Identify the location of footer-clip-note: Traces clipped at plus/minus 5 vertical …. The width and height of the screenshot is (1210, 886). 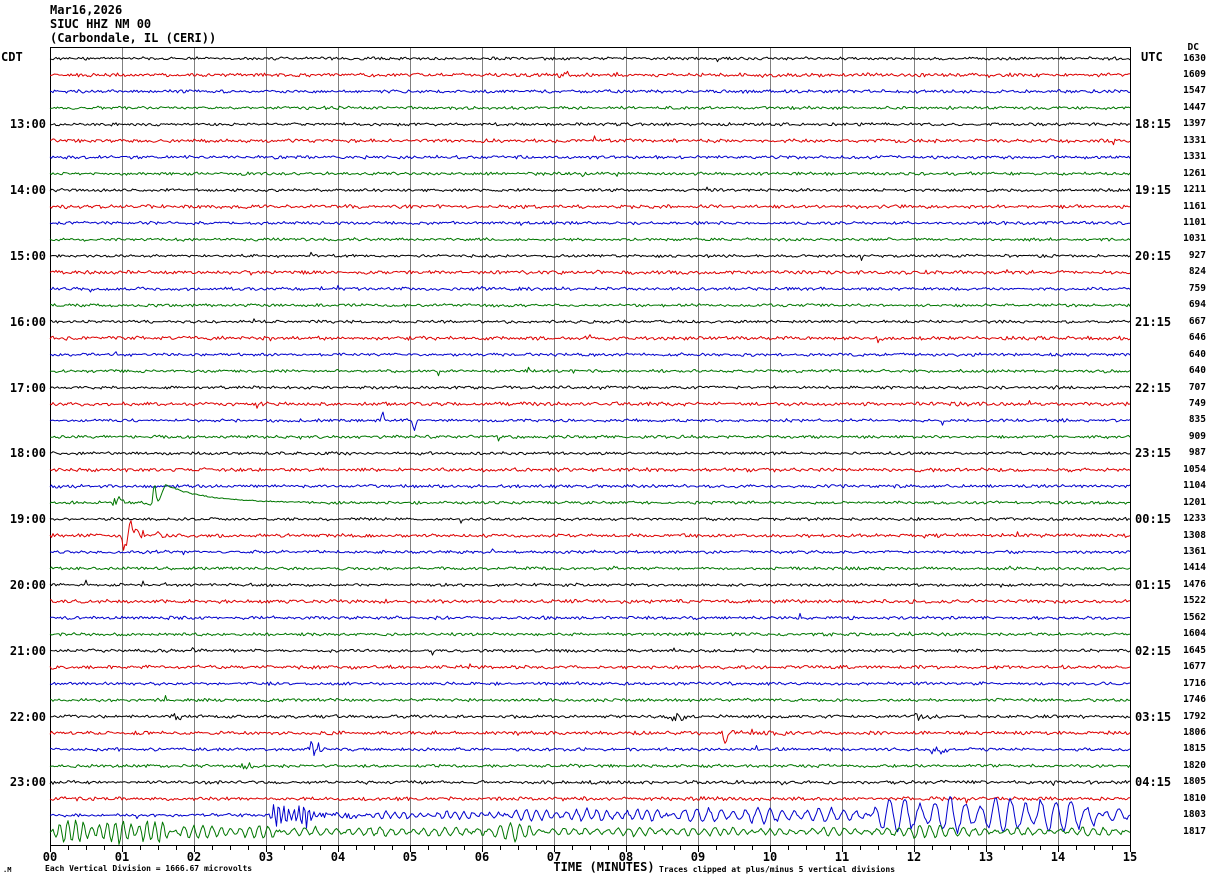
(777, 869).